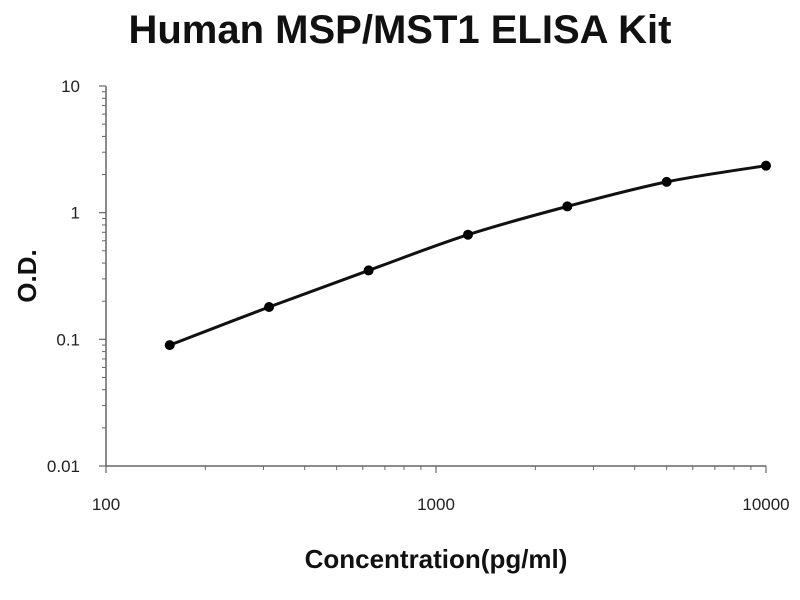 The height and width of the screenshot is (600, 800). Describe the element at coordinates (400, 30) in the screenshot. I see `chart-title: Human MSP/MST1 ELISA Kit` at that location.